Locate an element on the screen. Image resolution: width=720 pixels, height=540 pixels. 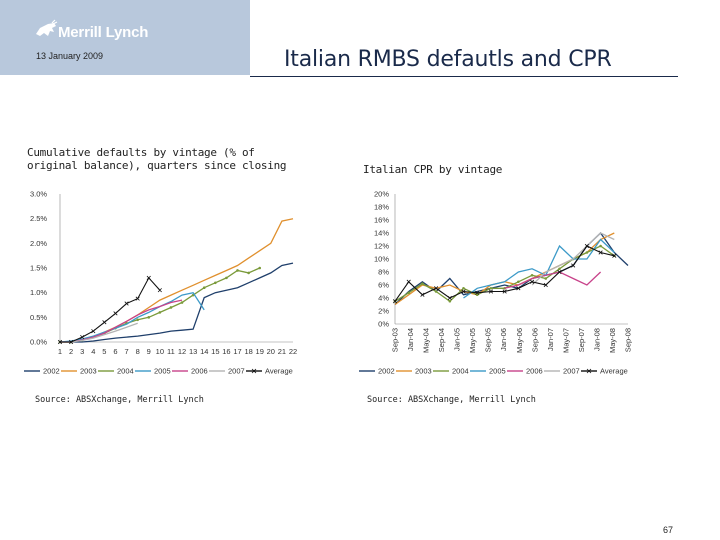
series-average is located at coordinates (109, 310).